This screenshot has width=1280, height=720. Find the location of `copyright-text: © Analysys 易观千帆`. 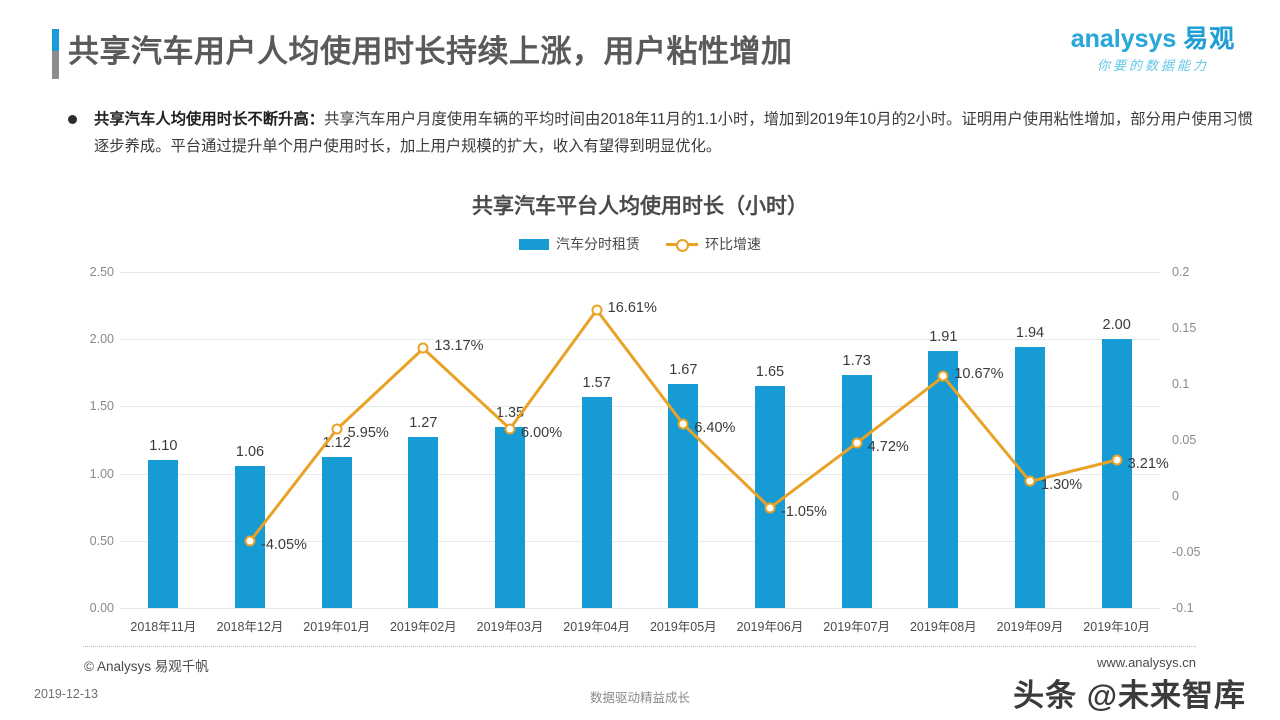

copyright-text: © Analysys 易观千帆 is located at coordinates (146, 666).